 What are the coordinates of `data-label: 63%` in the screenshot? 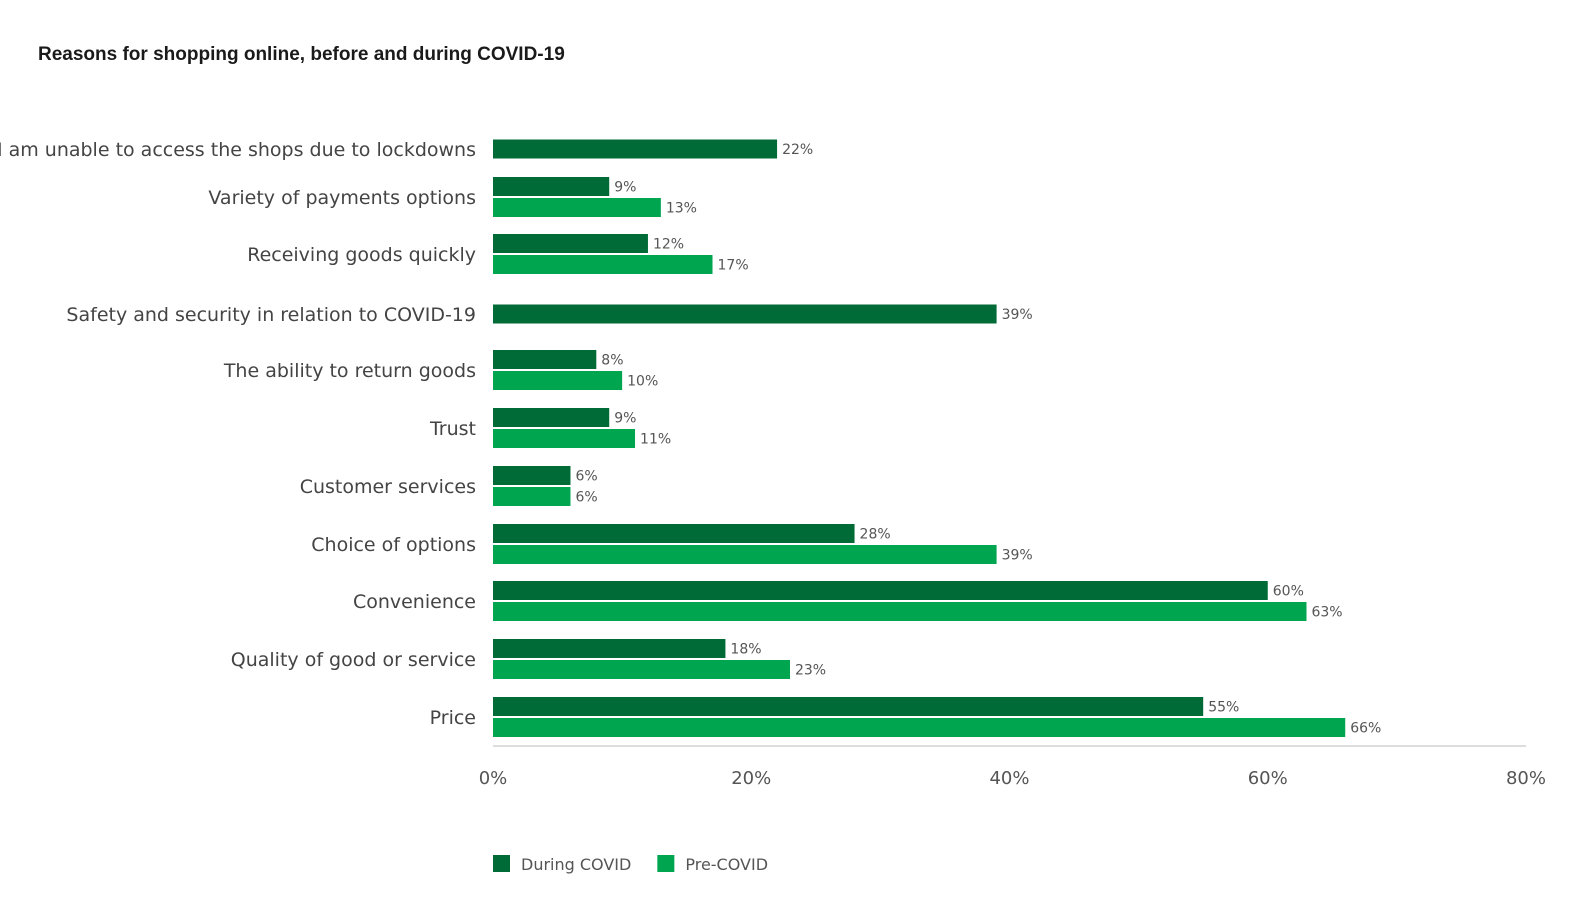 It's located at (1326, 613).